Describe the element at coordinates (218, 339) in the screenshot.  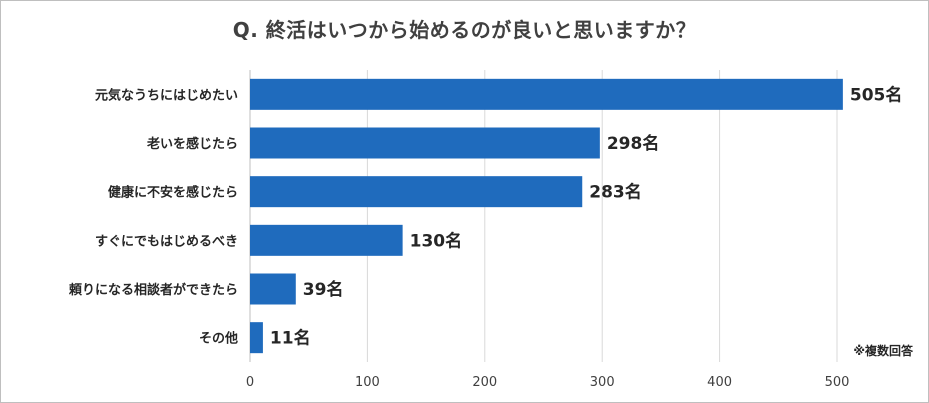
I see `category-label: その他` at that location.